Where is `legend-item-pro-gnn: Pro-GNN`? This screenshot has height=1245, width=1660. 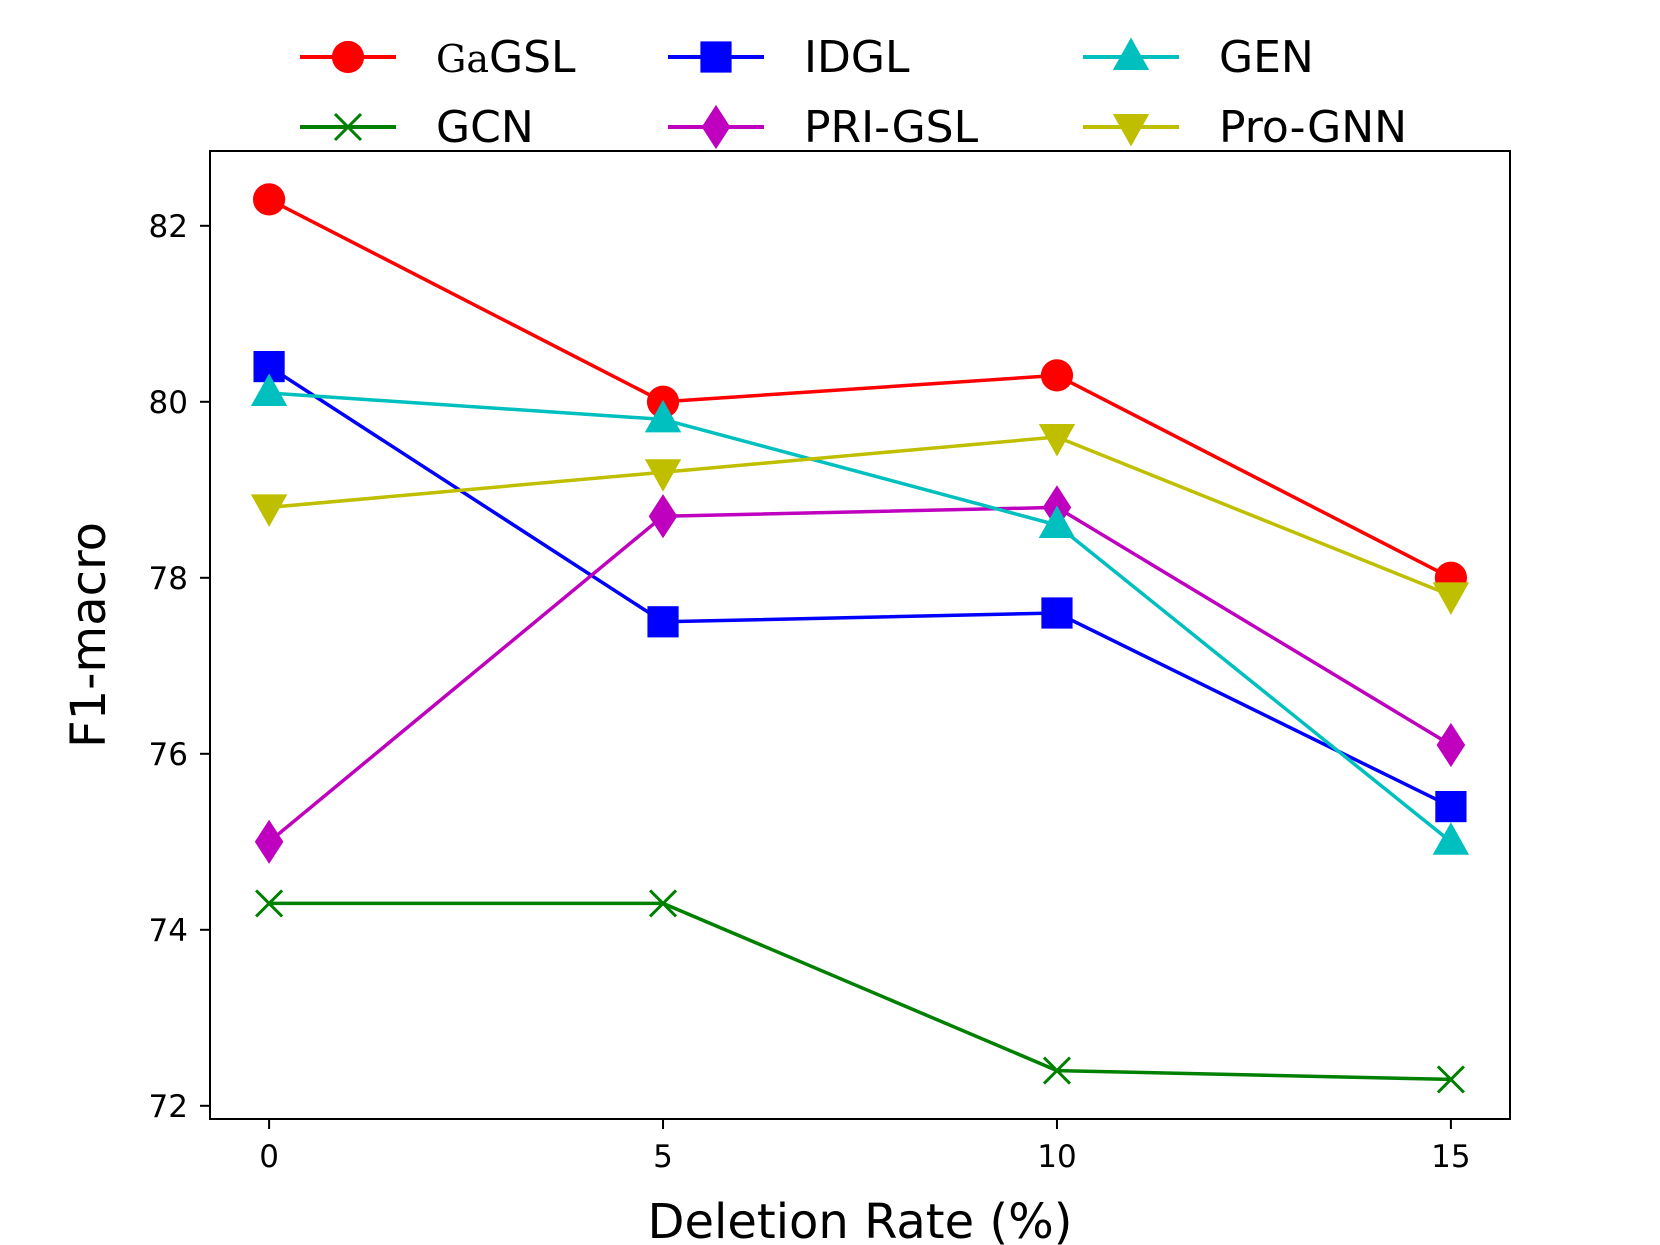
legend-item-pro-gnn: Pro-GNN is located at coordinates (1245, 127).